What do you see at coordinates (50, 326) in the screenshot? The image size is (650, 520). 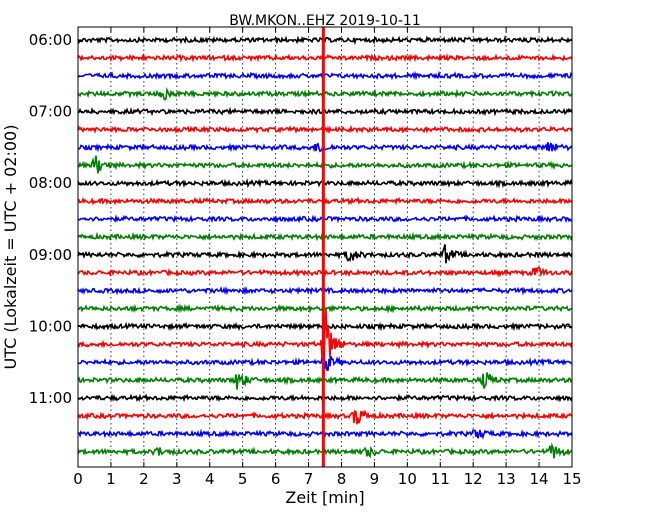 I see `y-tick-label: 10:00` at bounding box center [50, 326].